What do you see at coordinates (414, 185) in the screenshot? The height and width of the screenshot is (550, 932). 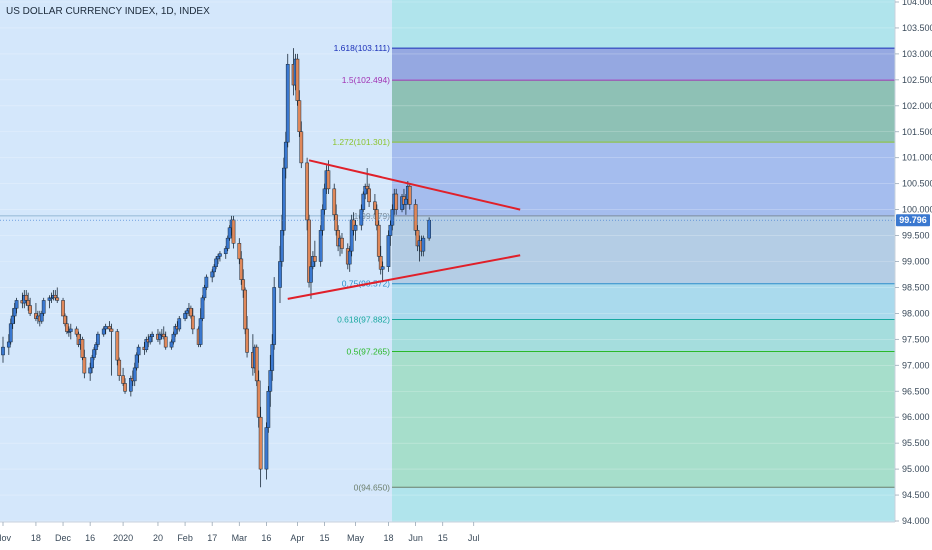 I see `triangle-upper-line` at bounding box center [414, 185].